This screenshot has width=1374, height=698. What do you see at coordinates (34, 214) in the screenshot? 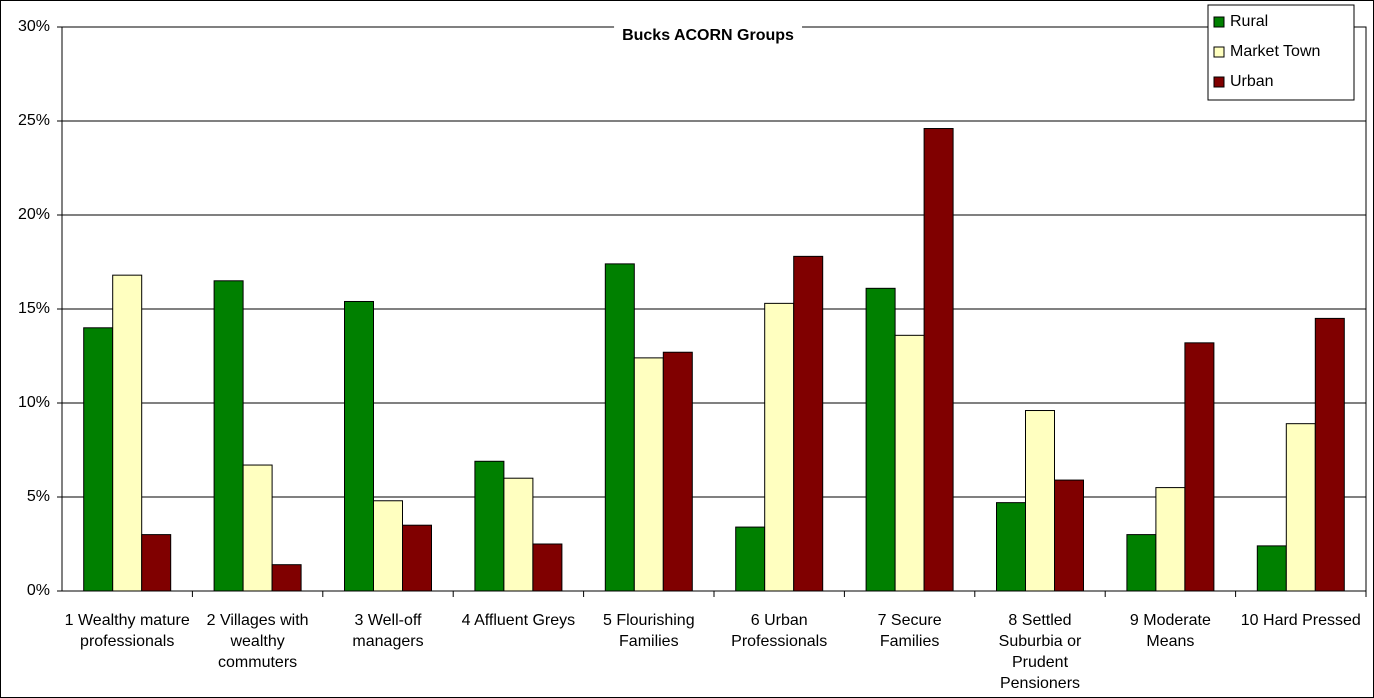
I see `y-tick-label: 20%` at bounding box center [34, 214].